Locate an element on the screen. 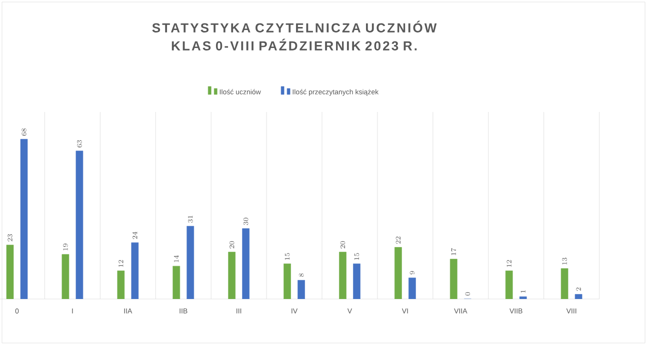 Image resolution: width=647 pixels, height=345 pixels. chart-title: STATYSTYKA CZYTELNICZA UCZNIÓW KLAS 0-VIII PAŹDZIERNIK 2023 R. is located at coordinates (294, 35).